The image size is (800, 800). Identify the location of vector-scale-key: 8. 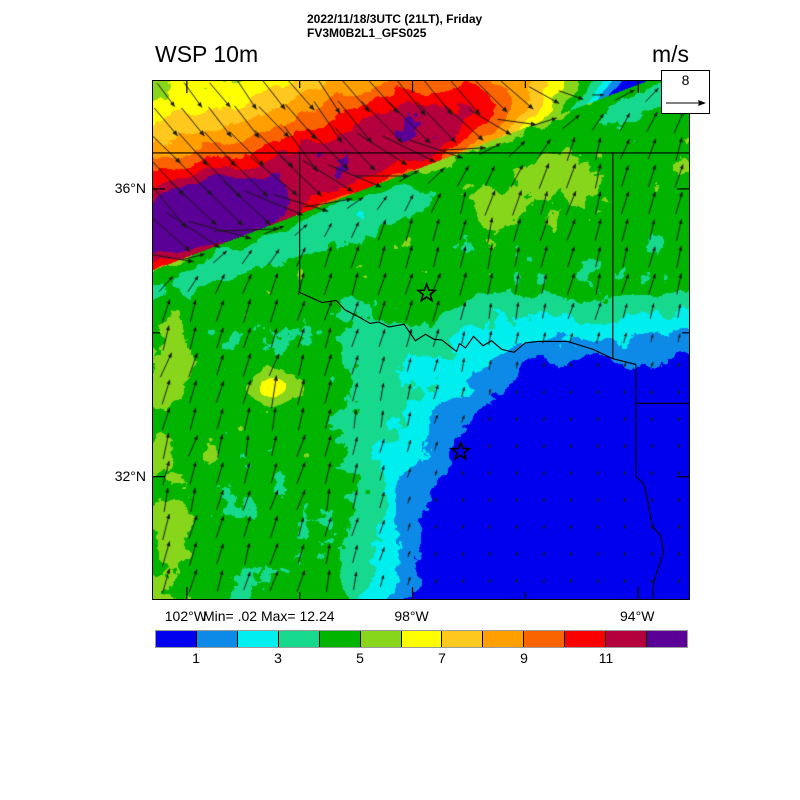
(685, 92).